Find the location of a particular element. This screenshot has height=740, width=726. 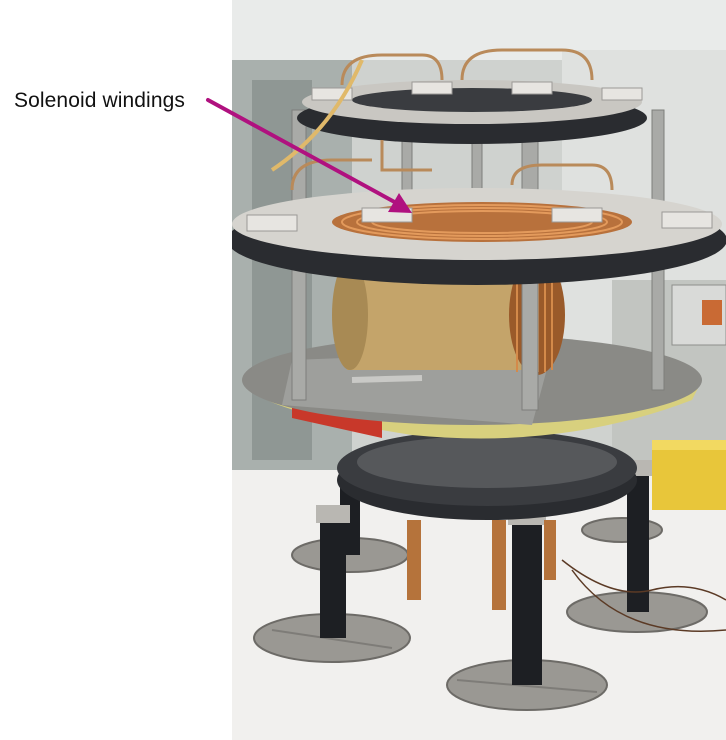

solenoid-windings-label: Solenoid windings is located at coordinates (99, 100).